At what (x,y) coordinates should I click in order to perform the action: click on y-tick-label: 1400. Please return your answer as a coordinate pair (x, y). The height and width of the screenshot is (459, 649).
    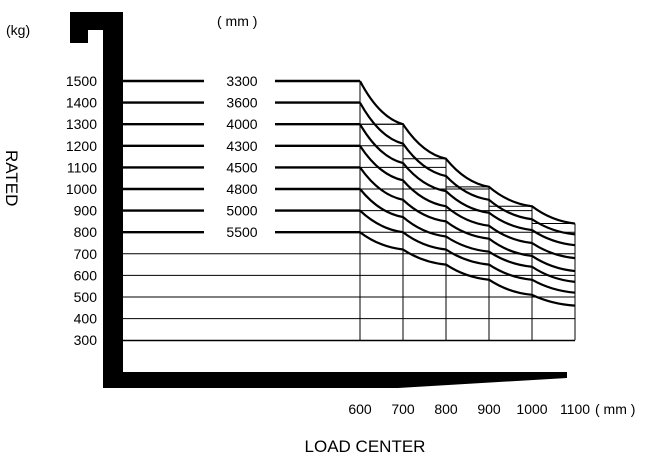
    Looking at the image, I should click on (81, 103).